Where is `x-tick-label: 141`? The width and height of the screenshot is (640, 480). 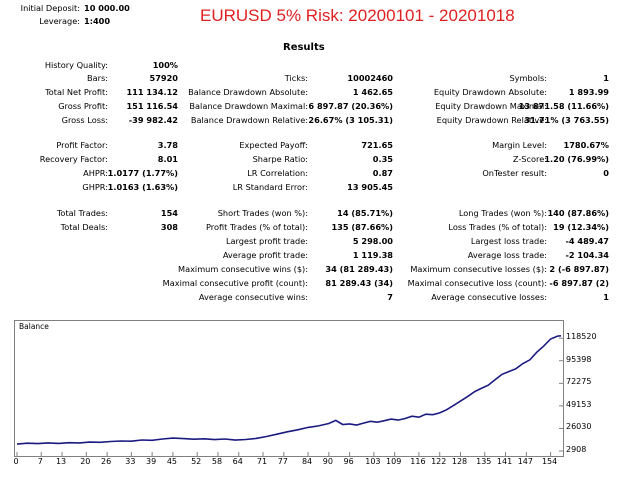 x-tick-label: 141 is located at coordinates (504, 461).